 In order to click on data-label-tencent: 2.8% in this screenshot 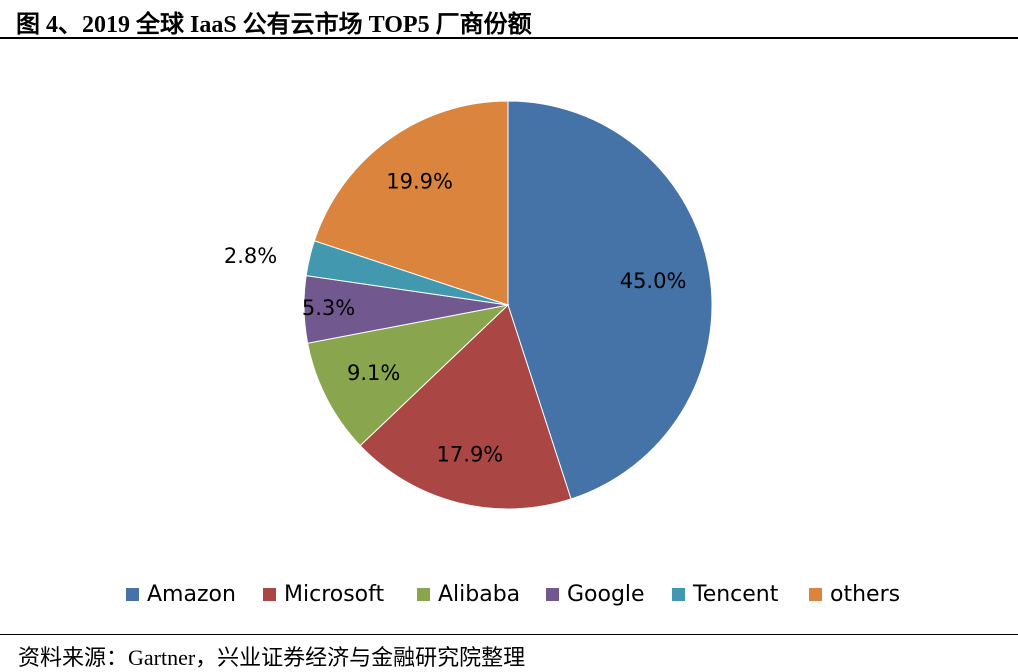, I will do `click(250, 256)`.